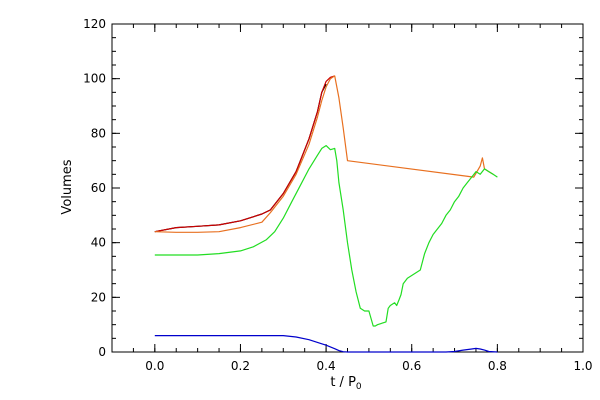 The width and height of the screenshot is (600, 400). I want to click on x-tick-label: 0.4, so click(326, 366).